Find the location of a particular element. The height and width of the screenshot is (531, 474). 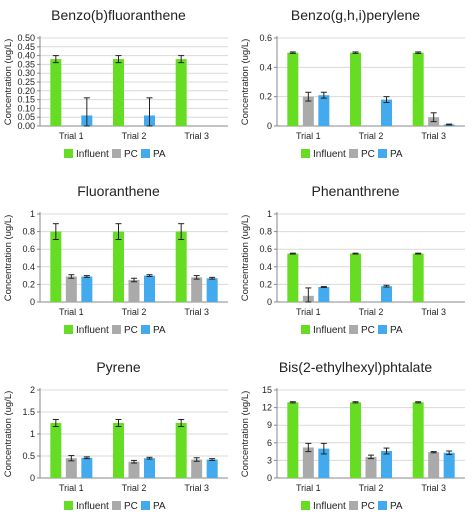

y-tick-label: 0.20 is located at coordinates (26, 91).